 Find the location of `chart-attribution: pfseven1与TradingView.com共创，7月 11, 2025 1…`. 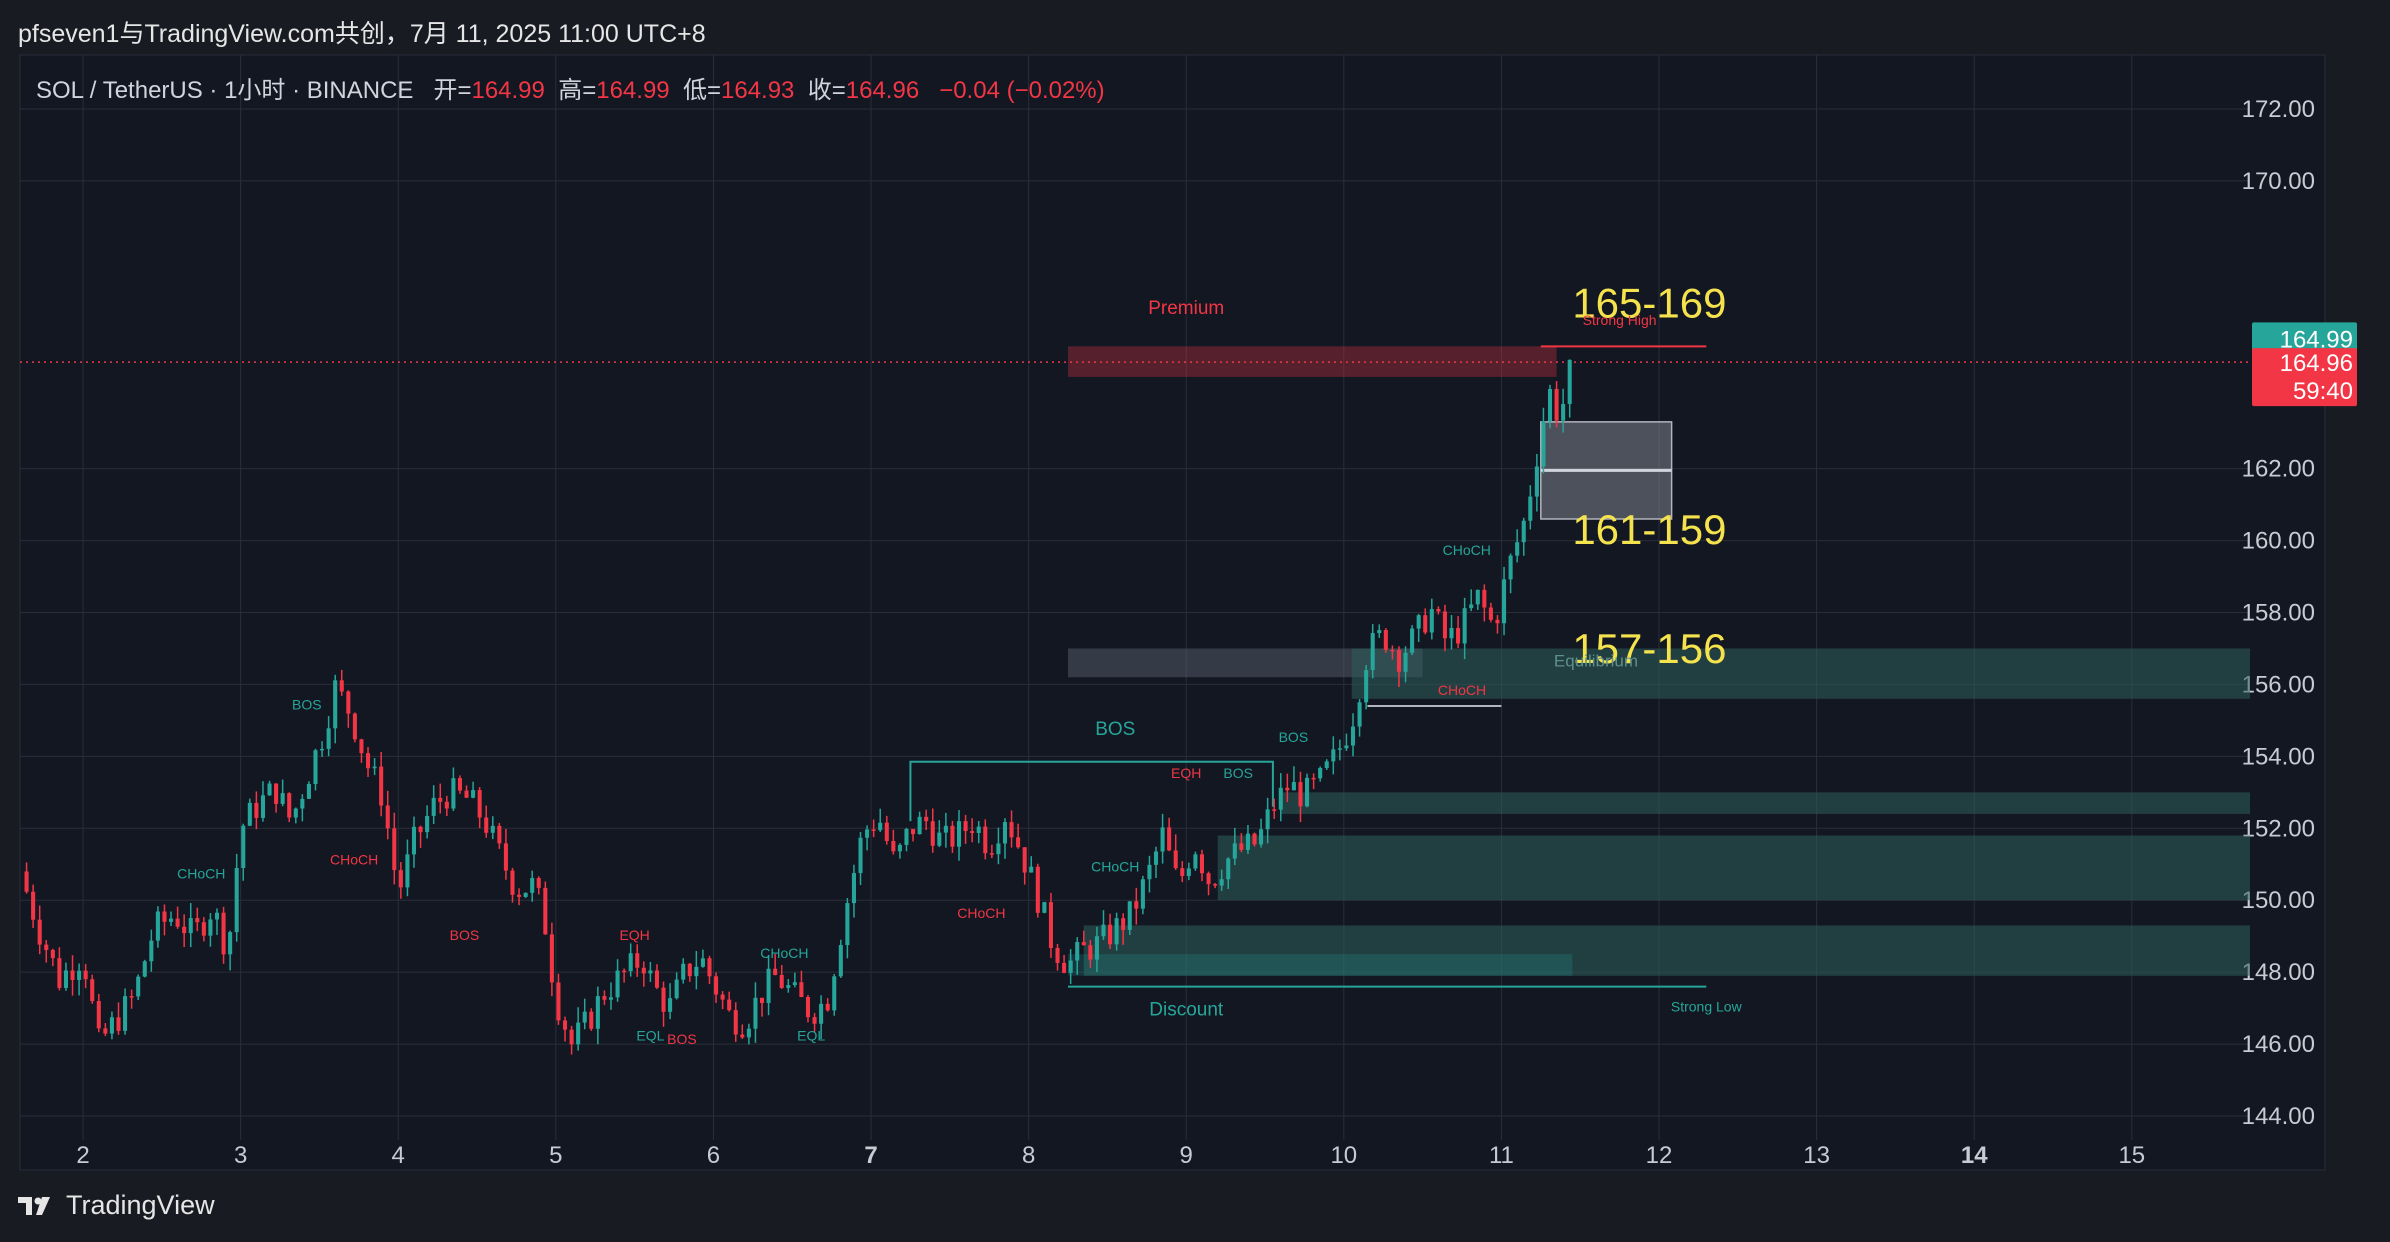

chart-attribution: pfseven1与TradingView.com共创，7月 11, 2025 1… is located at coordinates (362, 34).